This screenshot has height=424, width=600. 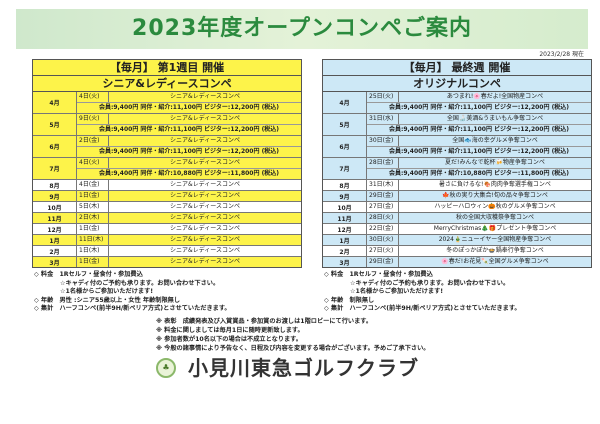 What do you see at coordinates (495, 184) in the screenshot?
I see `event-name: 暑さに負けるな!🍖肉肉争奪選手権コンペ` at bounding box center [495, 184].